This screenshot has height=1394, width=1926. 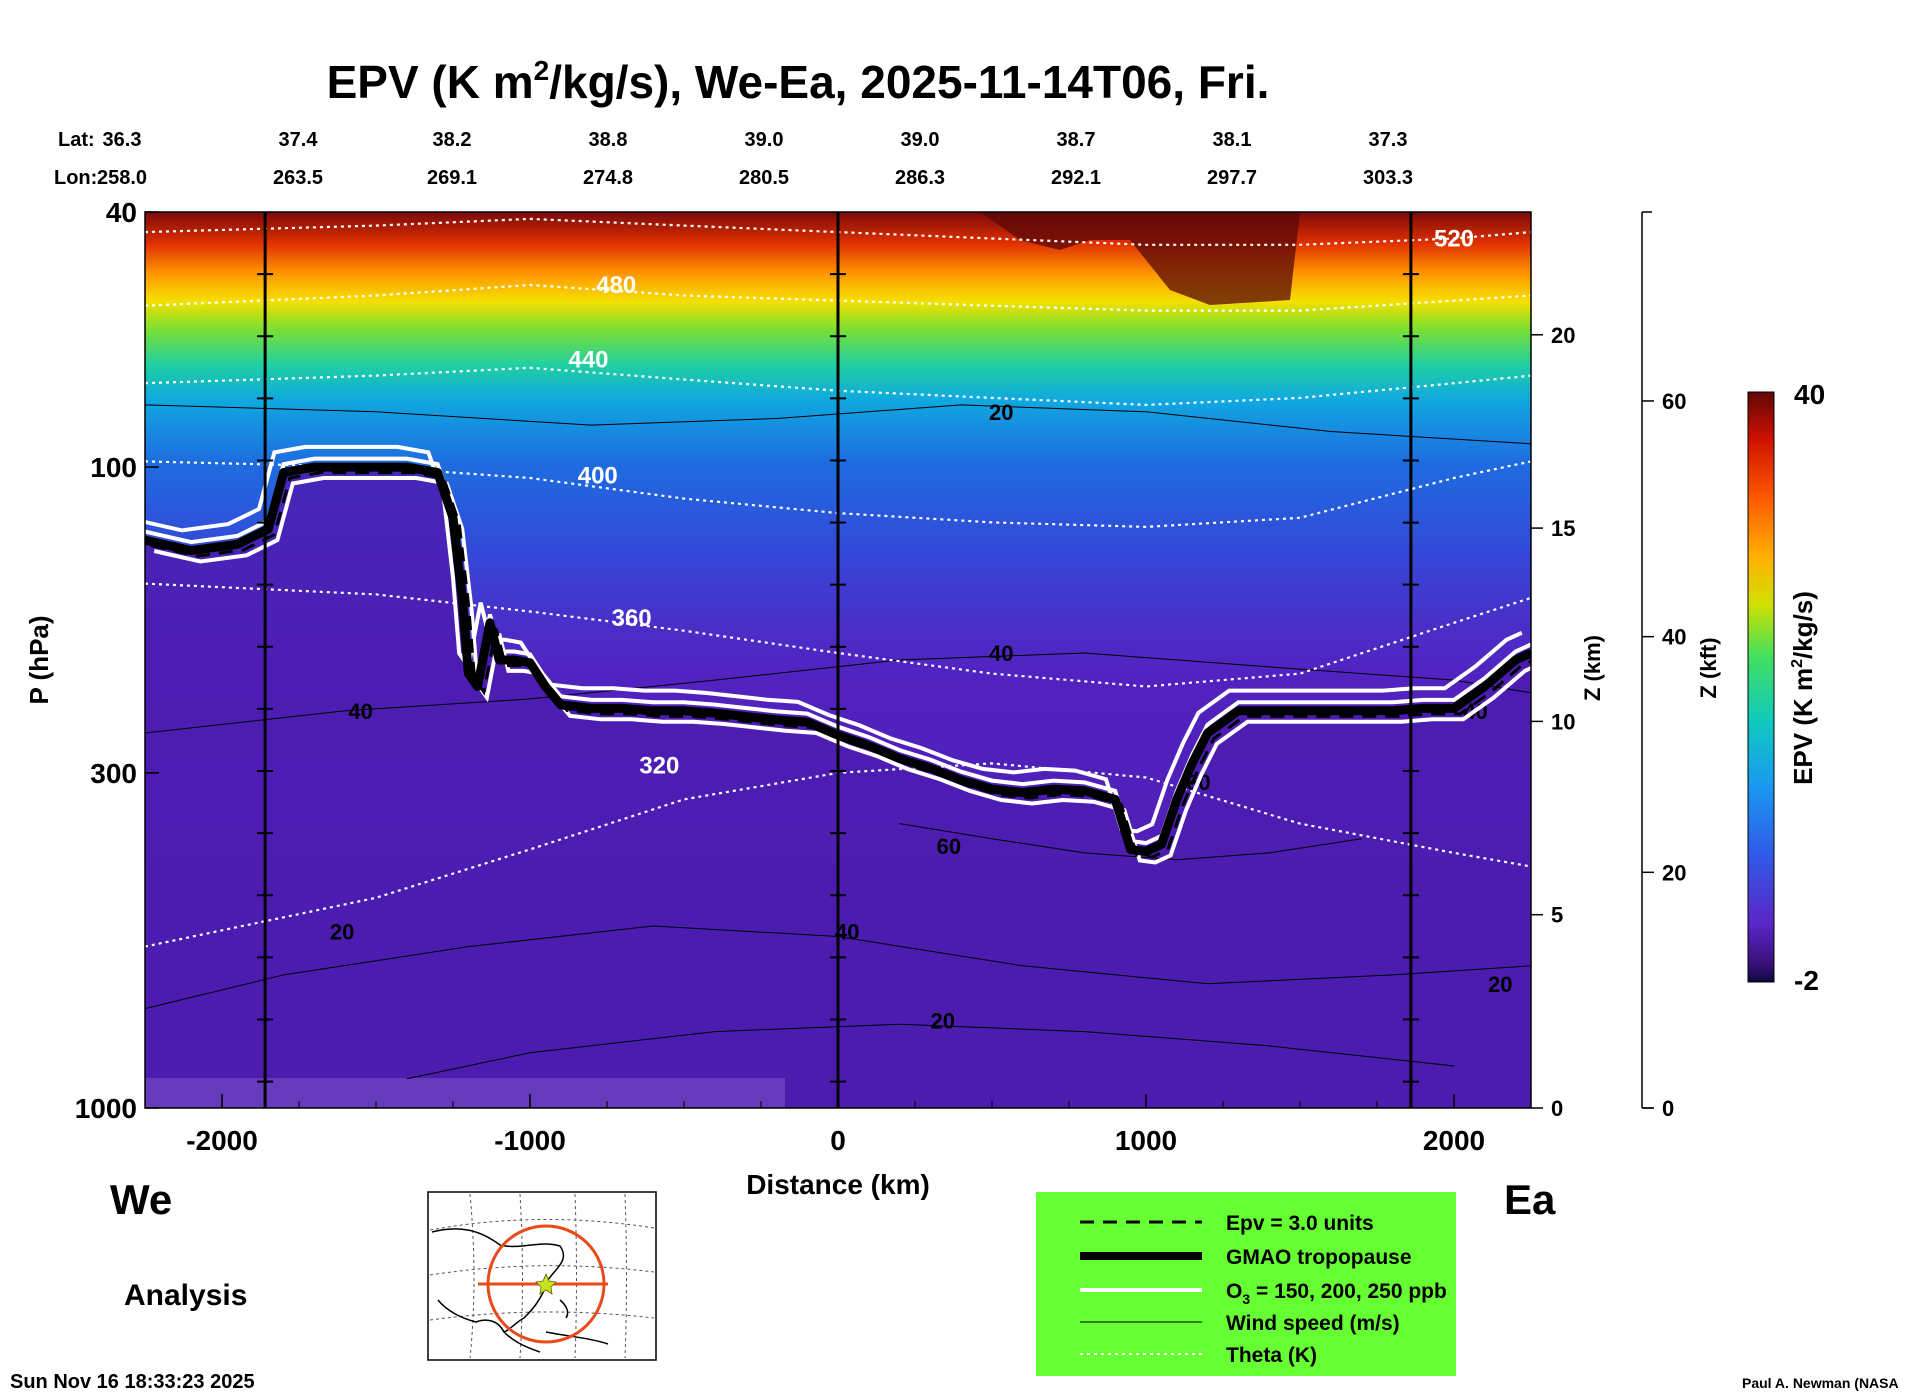 What do you see at coordinates (1674, 401) in the screenshot?
I see `z-kft-tick-label: 60` at bounding box center [1674, 401].